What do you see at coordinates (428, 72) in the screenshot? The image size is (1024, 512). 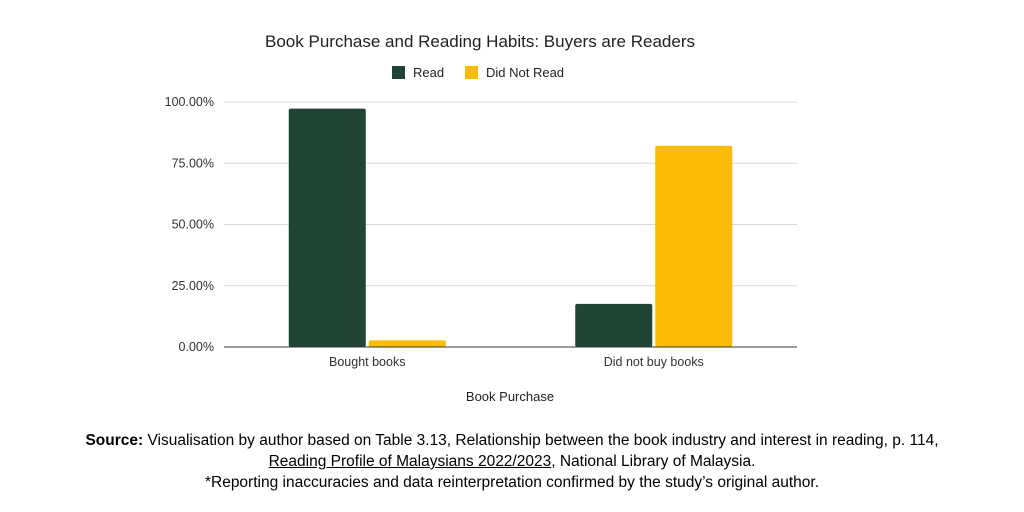 I see `legend-label-read: Read` at bounding box center [428, 72].